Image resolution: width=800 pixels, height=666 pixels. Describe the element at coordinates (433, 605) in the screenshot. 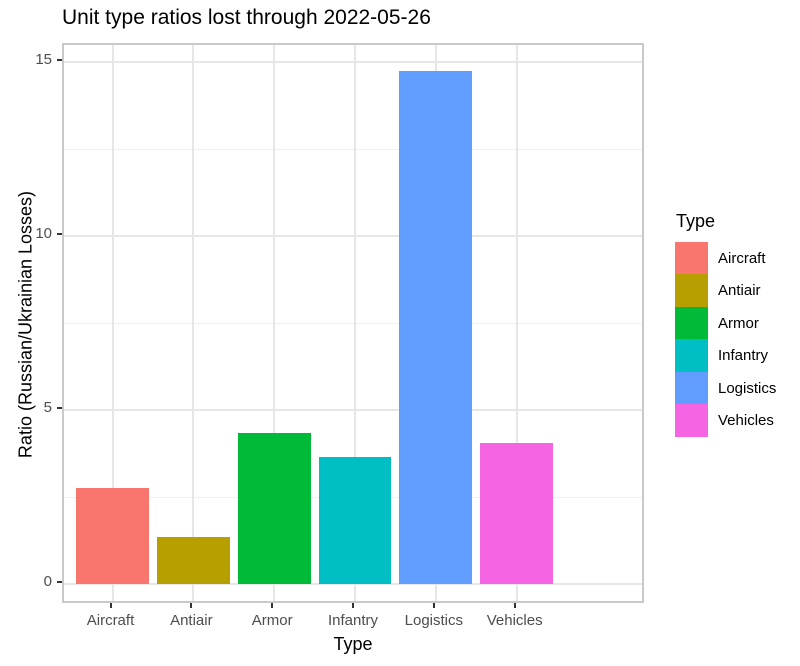

I see `x-tick-mark-logistics` at that location.